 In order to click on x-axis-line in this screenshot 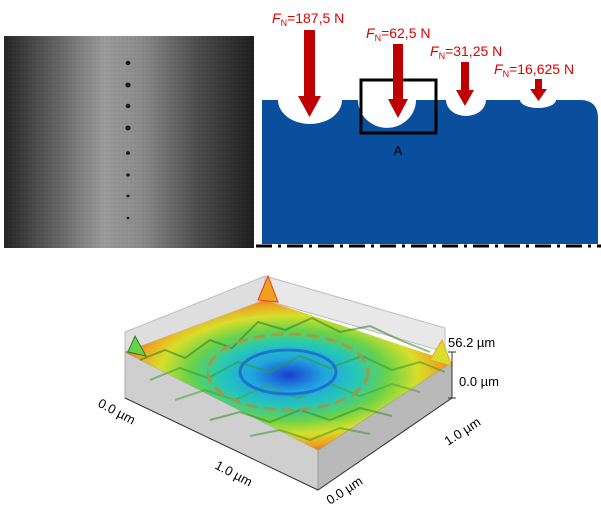, I will do `click(221, 444)`.